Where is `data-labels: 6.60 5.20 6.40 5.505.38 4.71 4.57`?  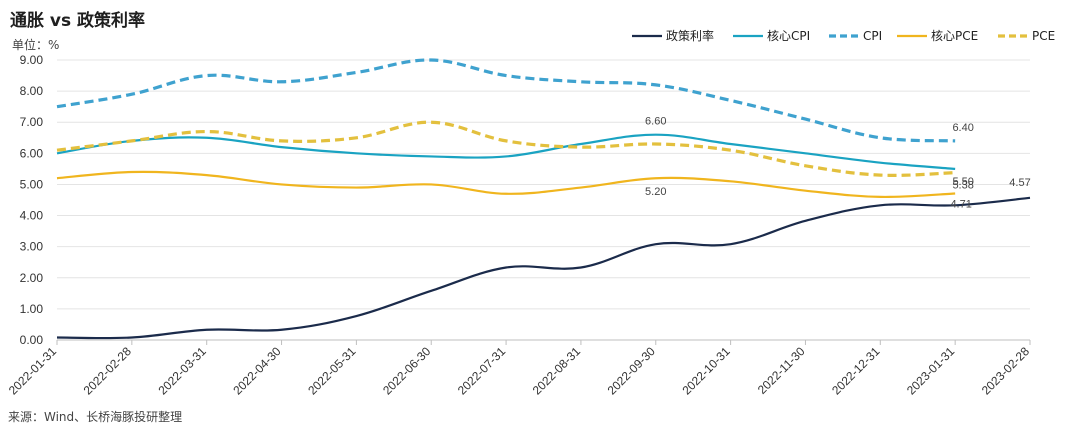
data-labels: 6.60 5.20 6.40 5.505.38 4.71 4.57 is located at coordinates (838, 163).